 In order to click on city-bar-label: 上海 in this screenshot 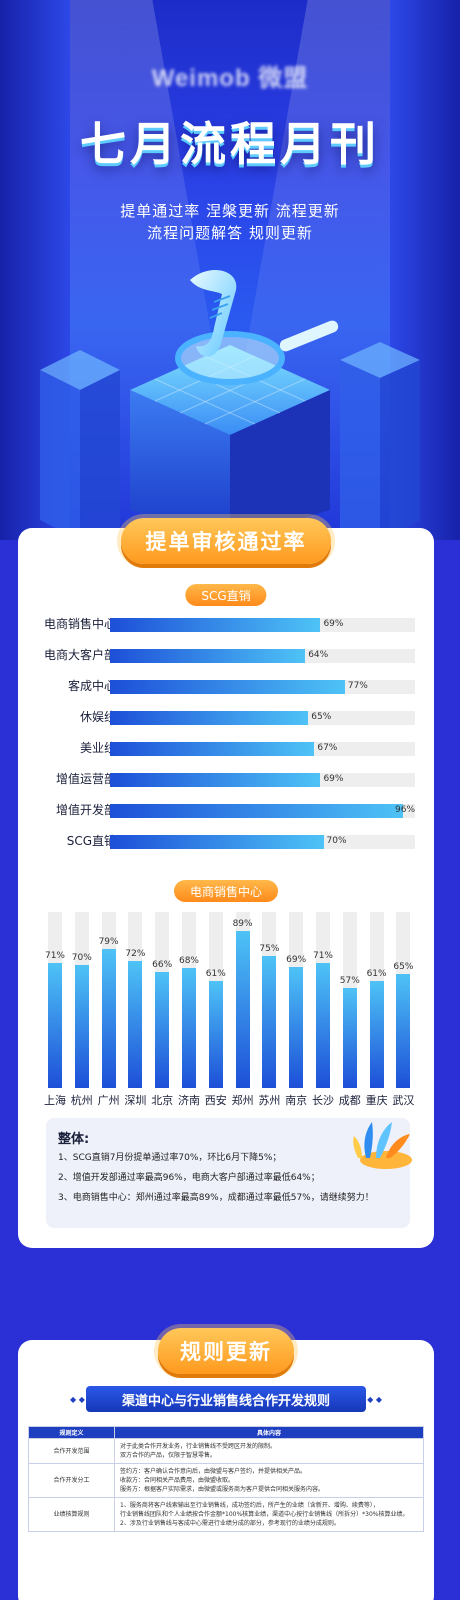, I will do `click(55, 1100)`.